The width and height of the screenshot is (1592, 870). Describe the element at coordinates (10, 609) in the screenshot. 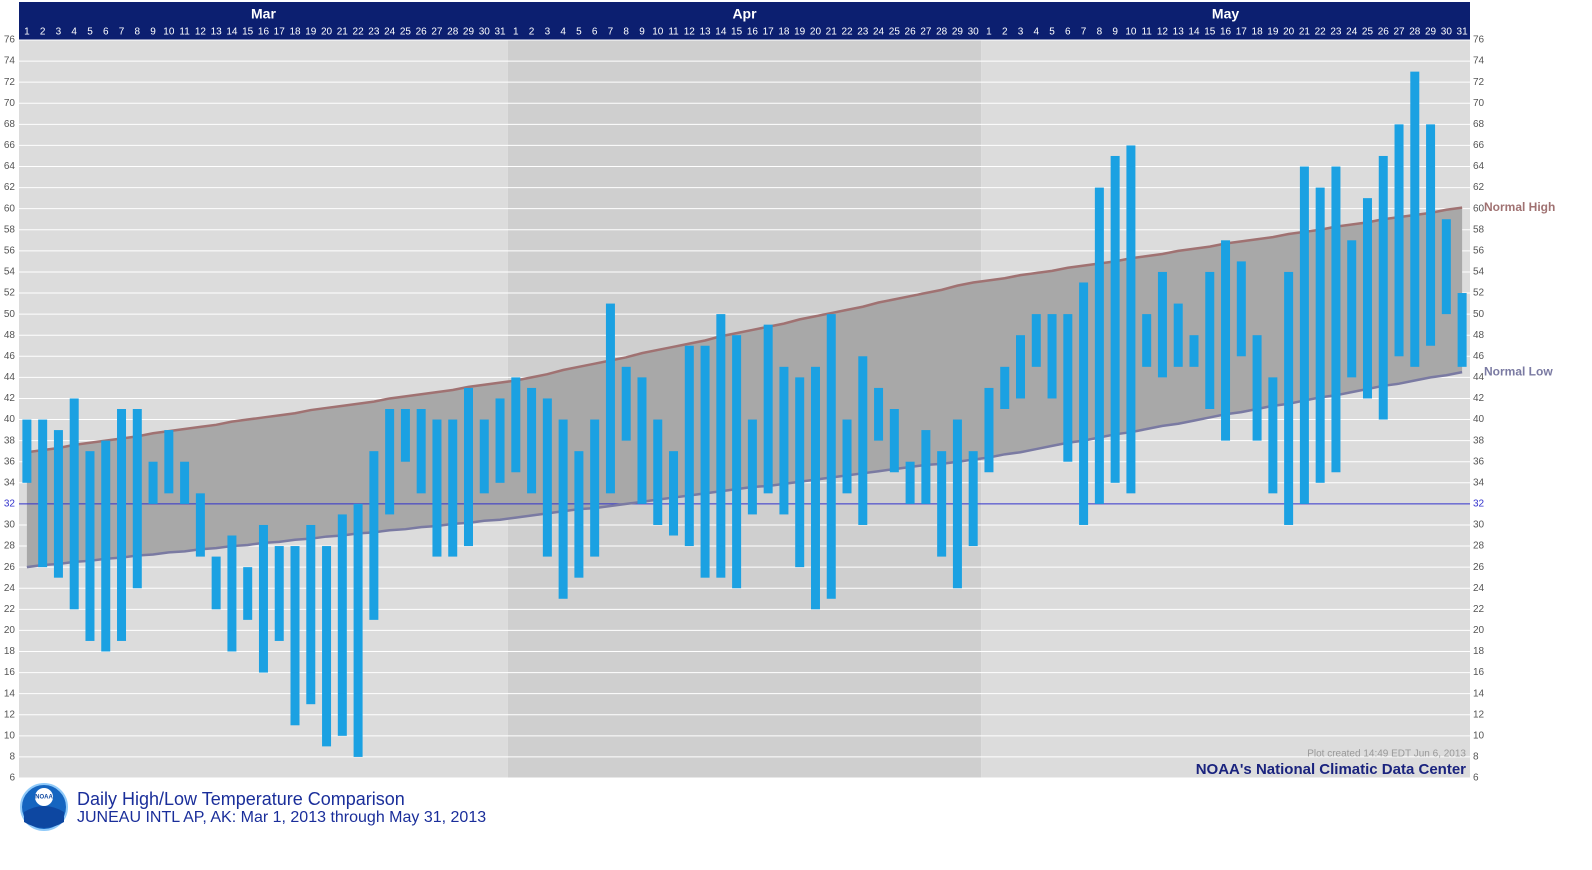

I see `y-tick-label: 22` at that location.